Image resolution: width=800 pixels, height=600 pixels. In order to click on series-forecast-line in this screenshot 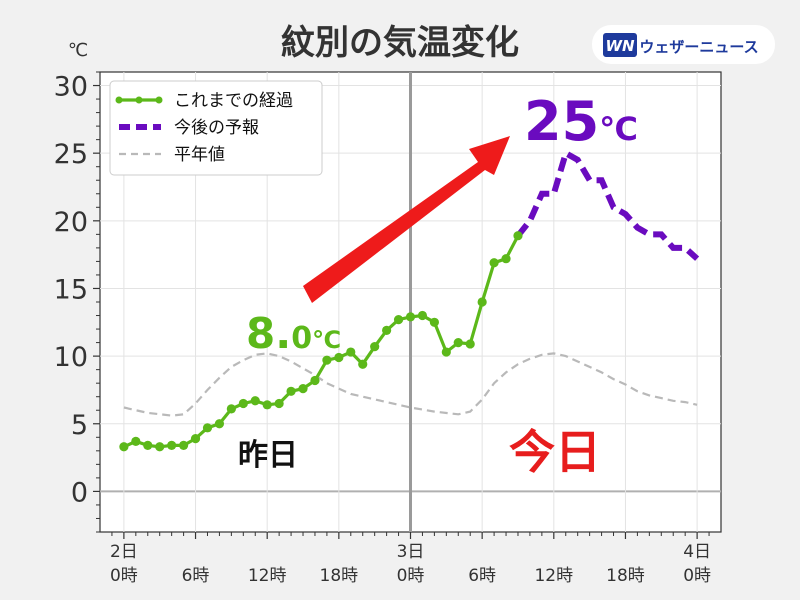, I will do `click(607, 204)`.